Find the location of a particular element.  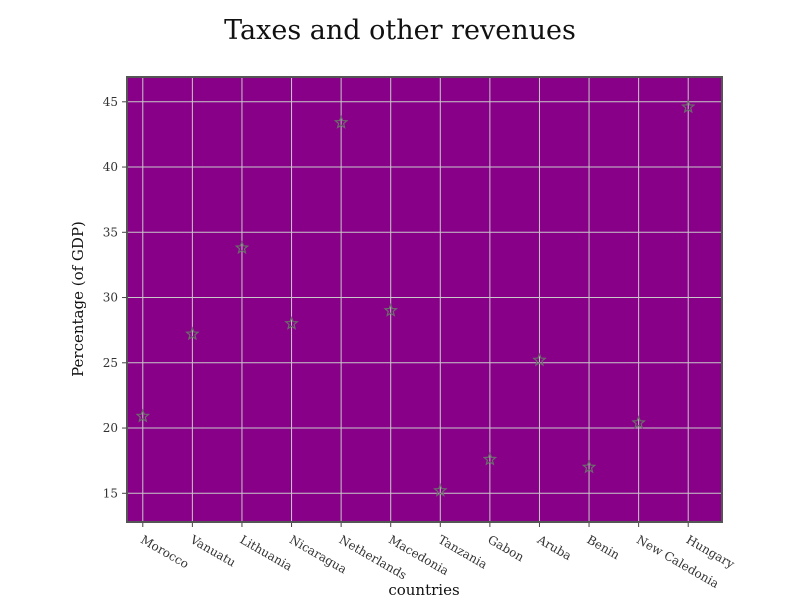

x-tick-label: Vanuatu is located at coordinates (212, 551).